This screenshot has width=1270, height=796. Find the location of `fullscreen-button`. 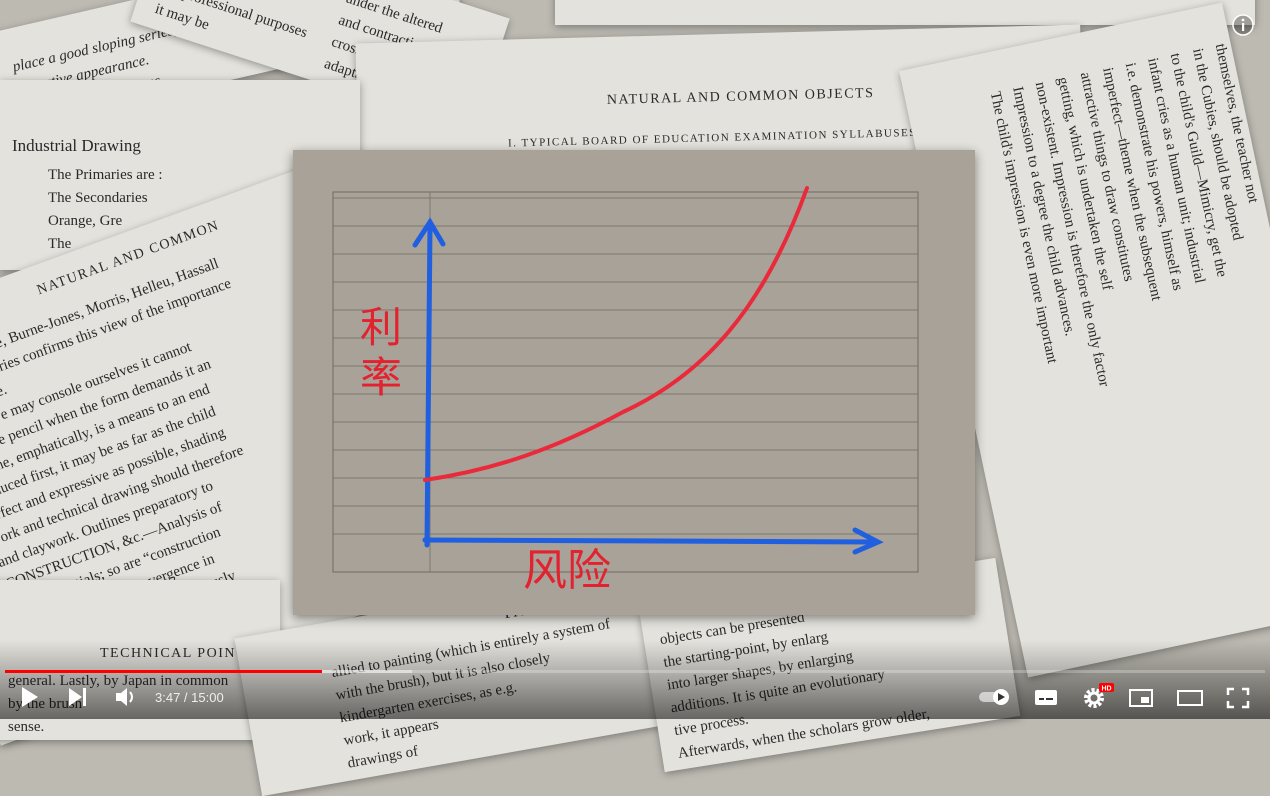

fullscreen-button is located at coordinates (1238, 698).